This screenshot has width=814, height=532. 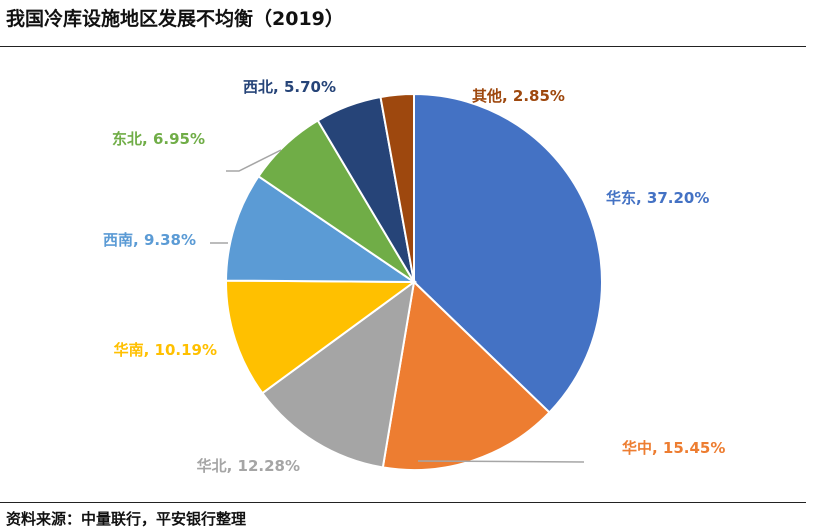 I want to click on data-label-6: 东北, 6.95%, so click(x=158, y=139).